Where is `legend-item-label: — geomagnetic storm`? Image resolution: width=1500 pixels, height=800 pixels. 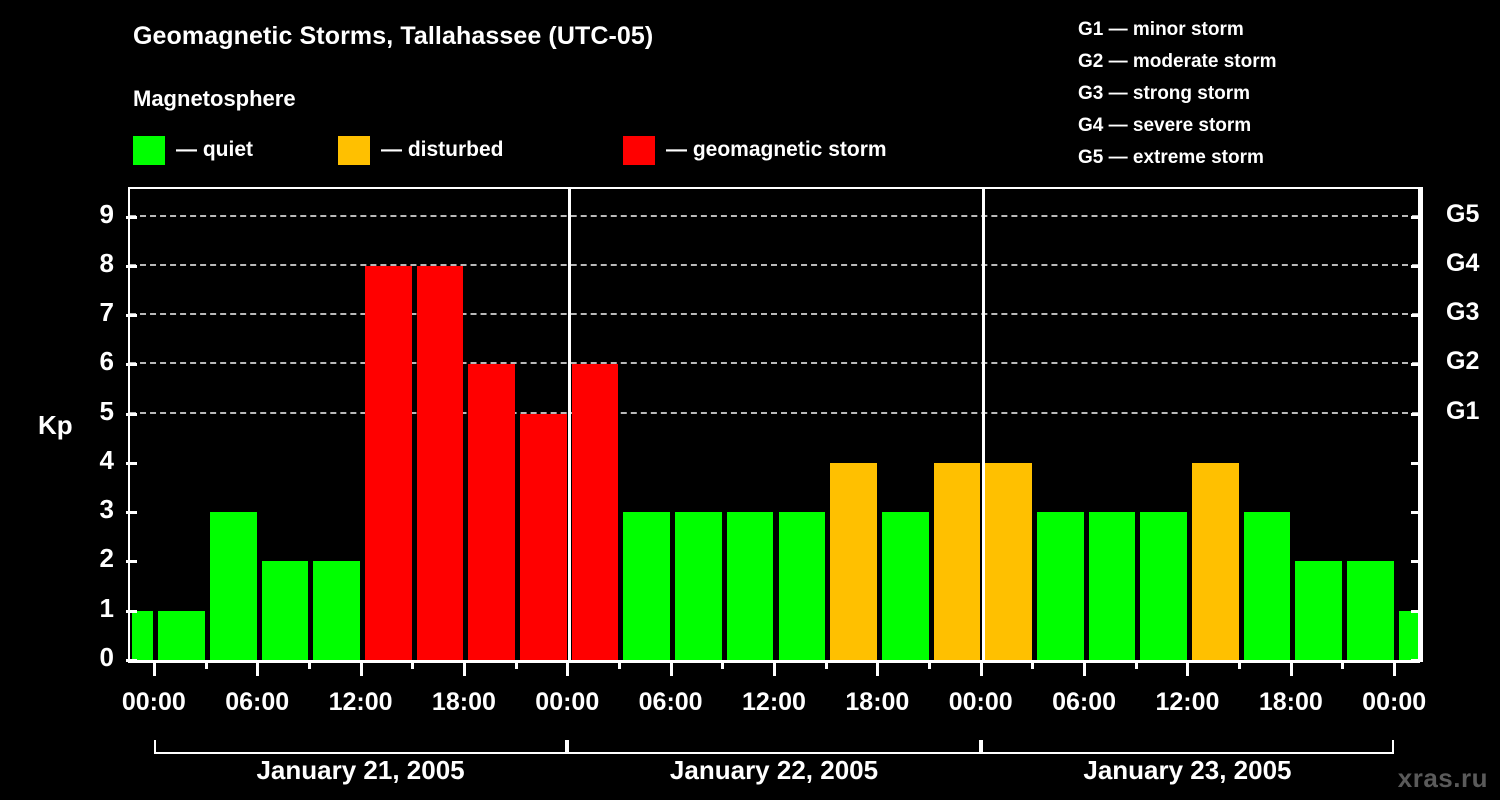 legend-item-label: — geomagnetic storm is located at coordinates (776, 149).